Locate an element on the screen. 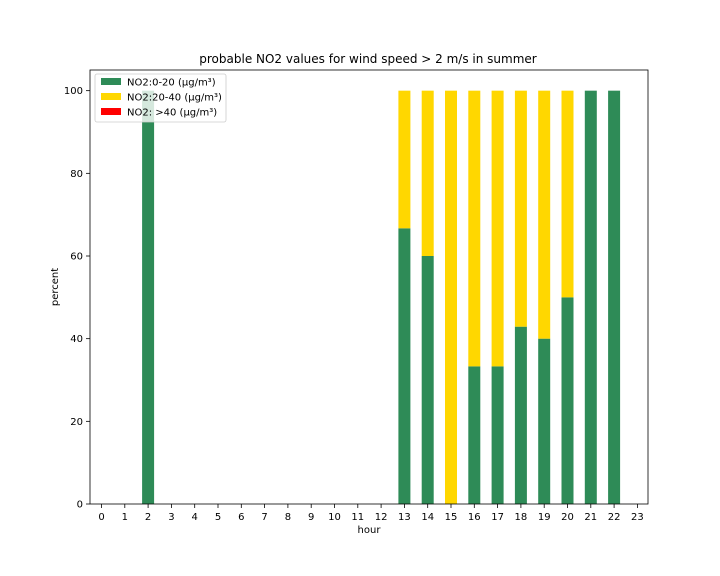  x-tick-label: 7 is located at coordinates (264, 517).